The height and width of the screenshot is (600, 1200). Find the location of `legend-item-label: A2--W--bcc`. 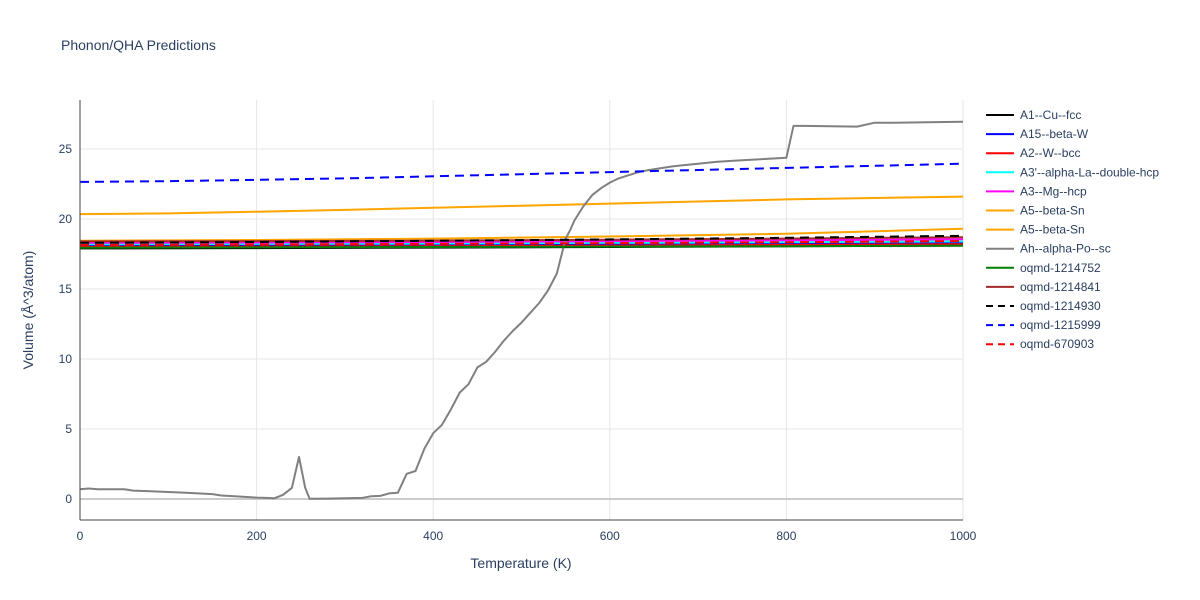

legend-item-label: A2--W--bcc is located at coordinates (1050, 153).